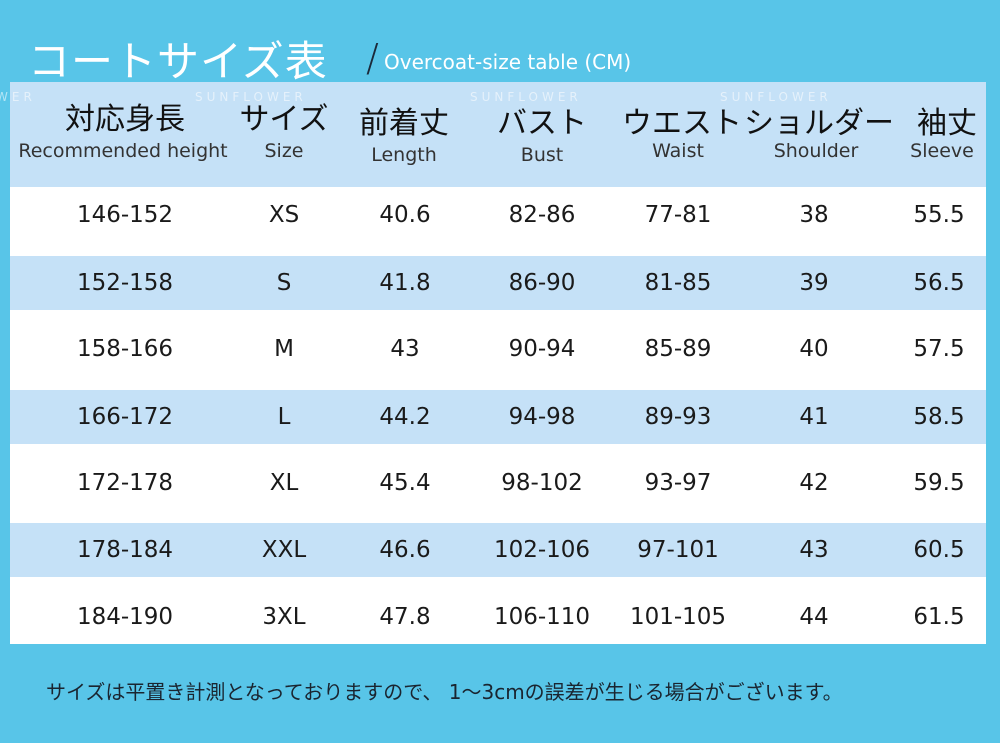  Describe the element at coordinates (542, 155) in the screenshot. I see `header-bust-en: Bust` at that location.